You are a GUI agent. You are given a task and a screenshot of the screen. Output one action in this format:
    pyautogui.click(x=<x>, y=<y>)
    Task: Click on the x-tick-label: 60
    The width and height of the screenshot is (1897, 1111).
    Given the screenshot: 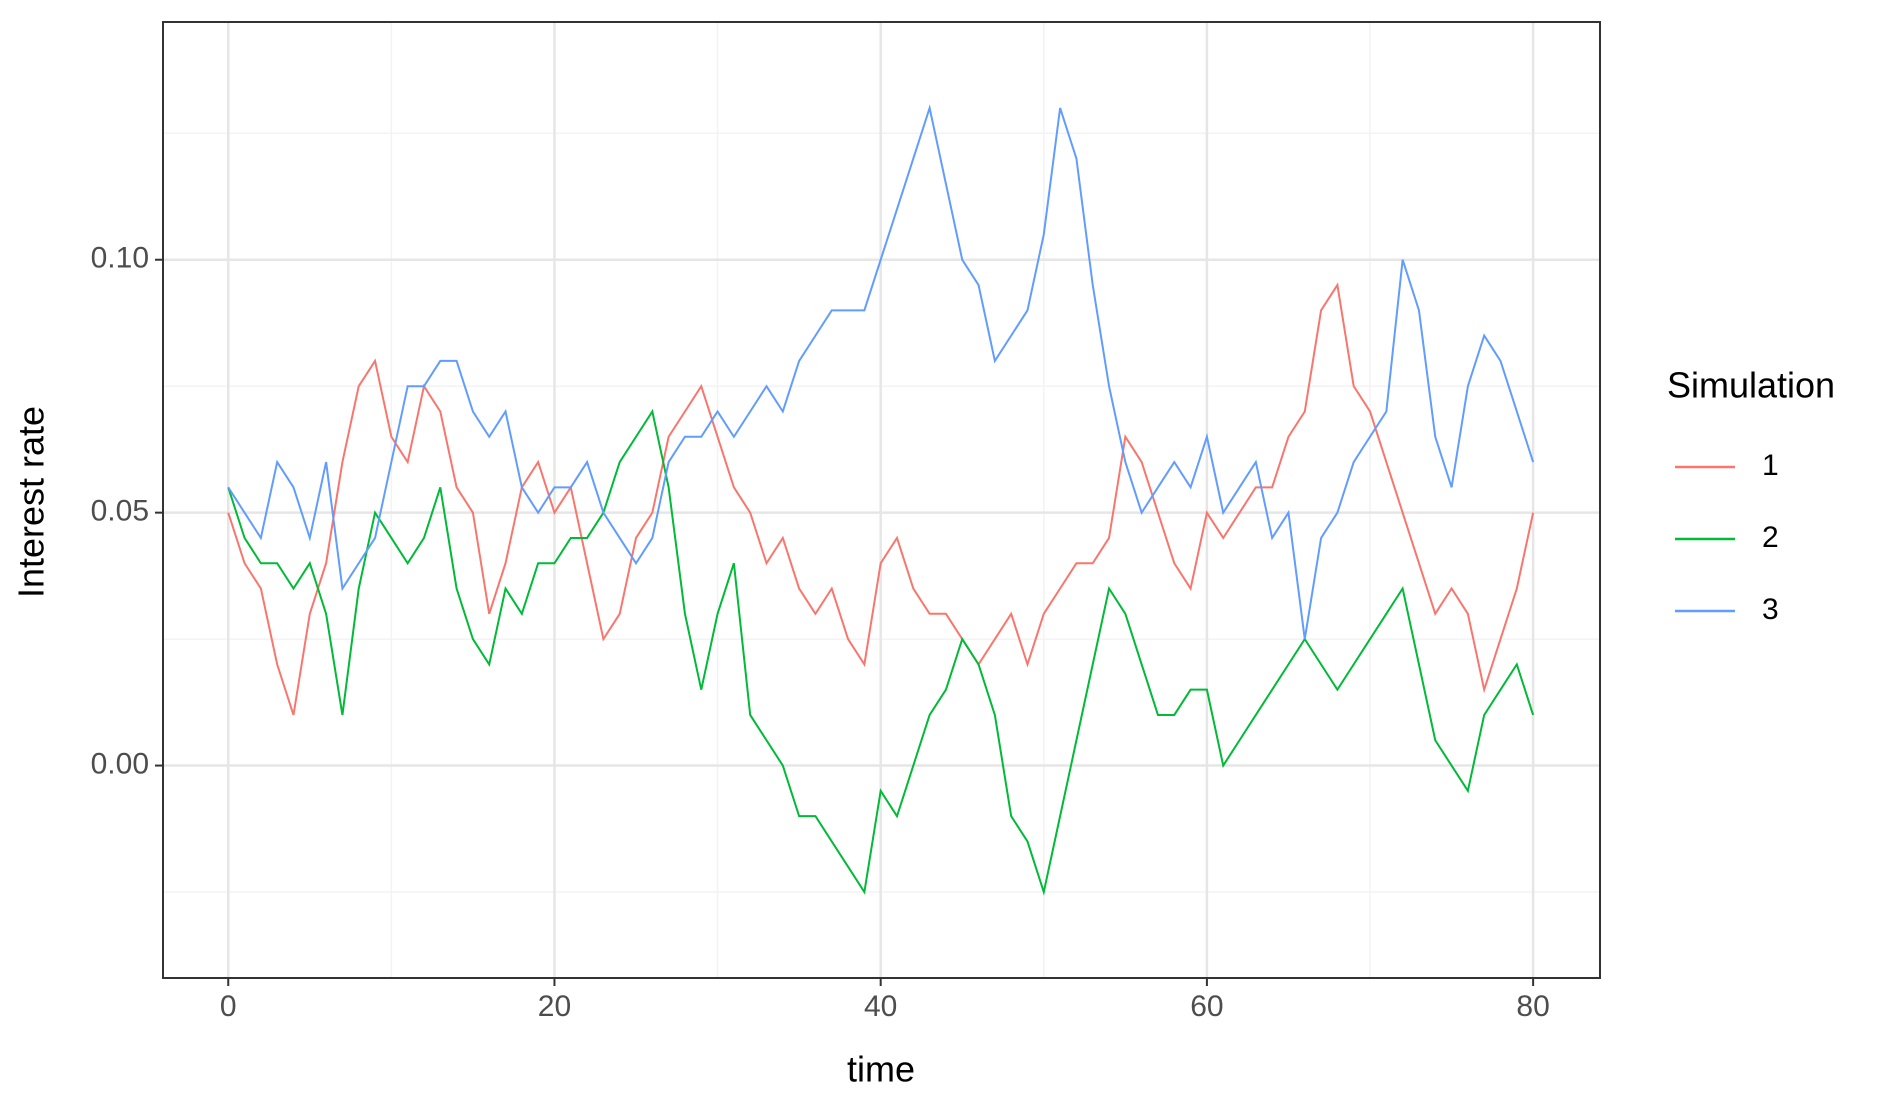 What is the action you would take?
    pyautogui.click(x=1206, y=1006)
    